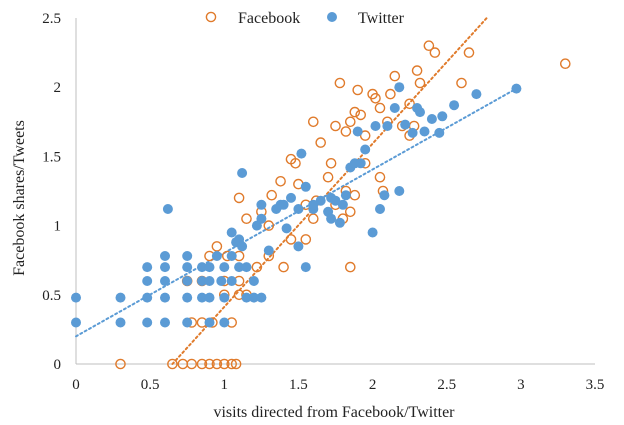  I want to click on y-tick-label: 2.5, so click(51, 19).